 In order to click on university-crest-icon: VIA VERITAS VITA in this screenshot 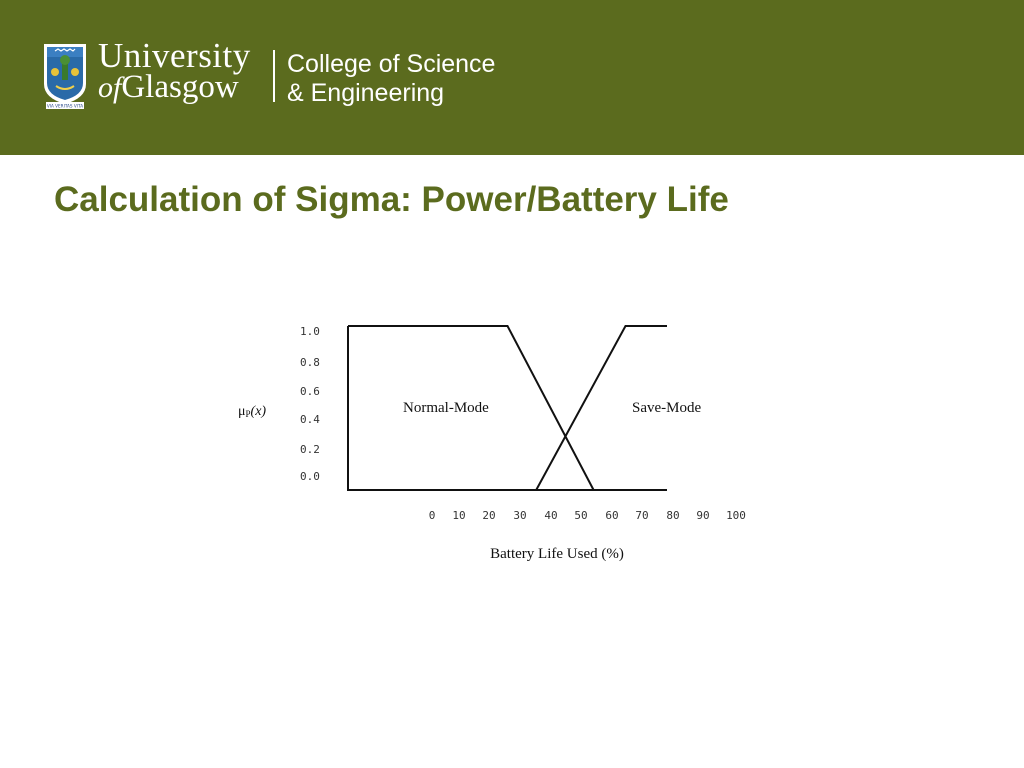, I will do `click(65, 76)`.